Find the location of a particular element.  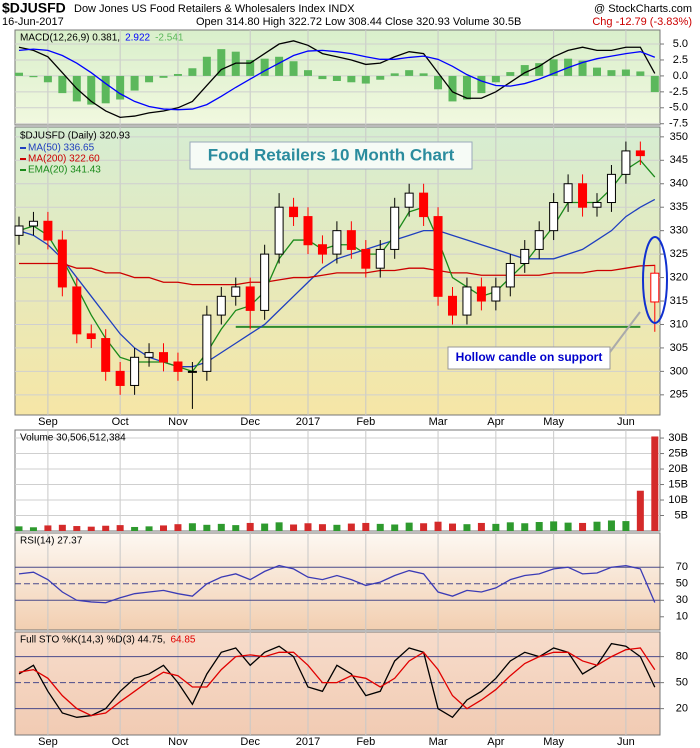

x-tick-label: Apr is located at coordinates (495, 422).